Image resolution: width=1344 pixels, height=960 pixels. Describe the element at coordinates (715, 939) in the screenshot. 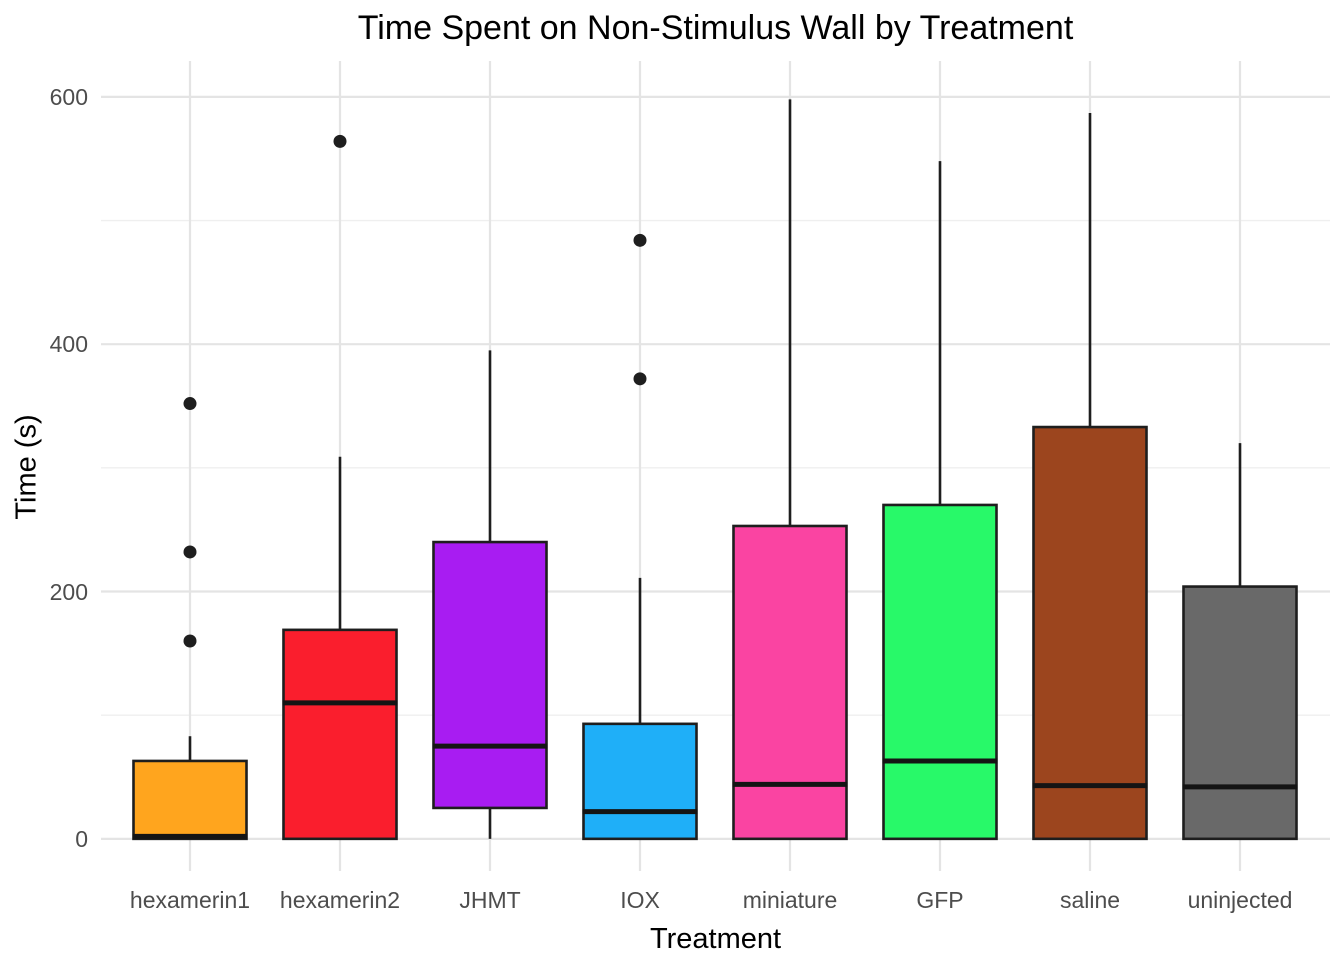

I see `x-axis-title: Treatment` at that location.